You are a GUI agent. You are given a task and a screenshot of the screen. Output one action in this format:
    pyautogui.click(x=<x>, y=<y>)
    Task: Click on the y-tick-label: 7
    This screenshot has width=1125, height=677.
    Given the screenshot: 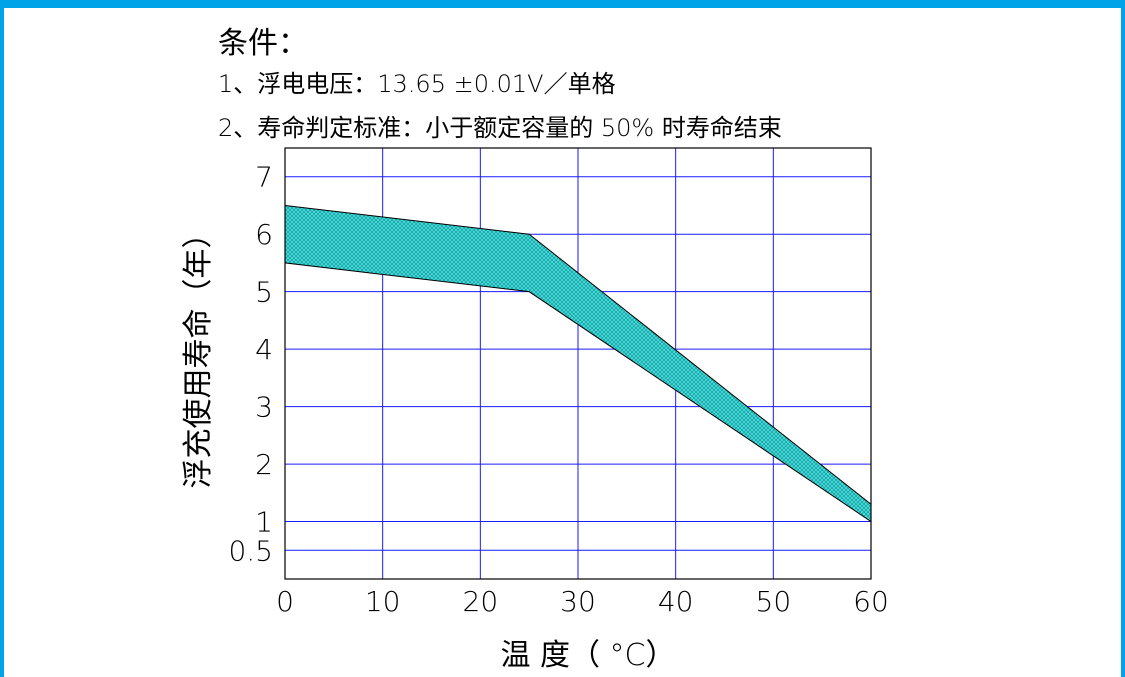 What is the action you would take?
    pyautogui.click(x=264, y=177)
    